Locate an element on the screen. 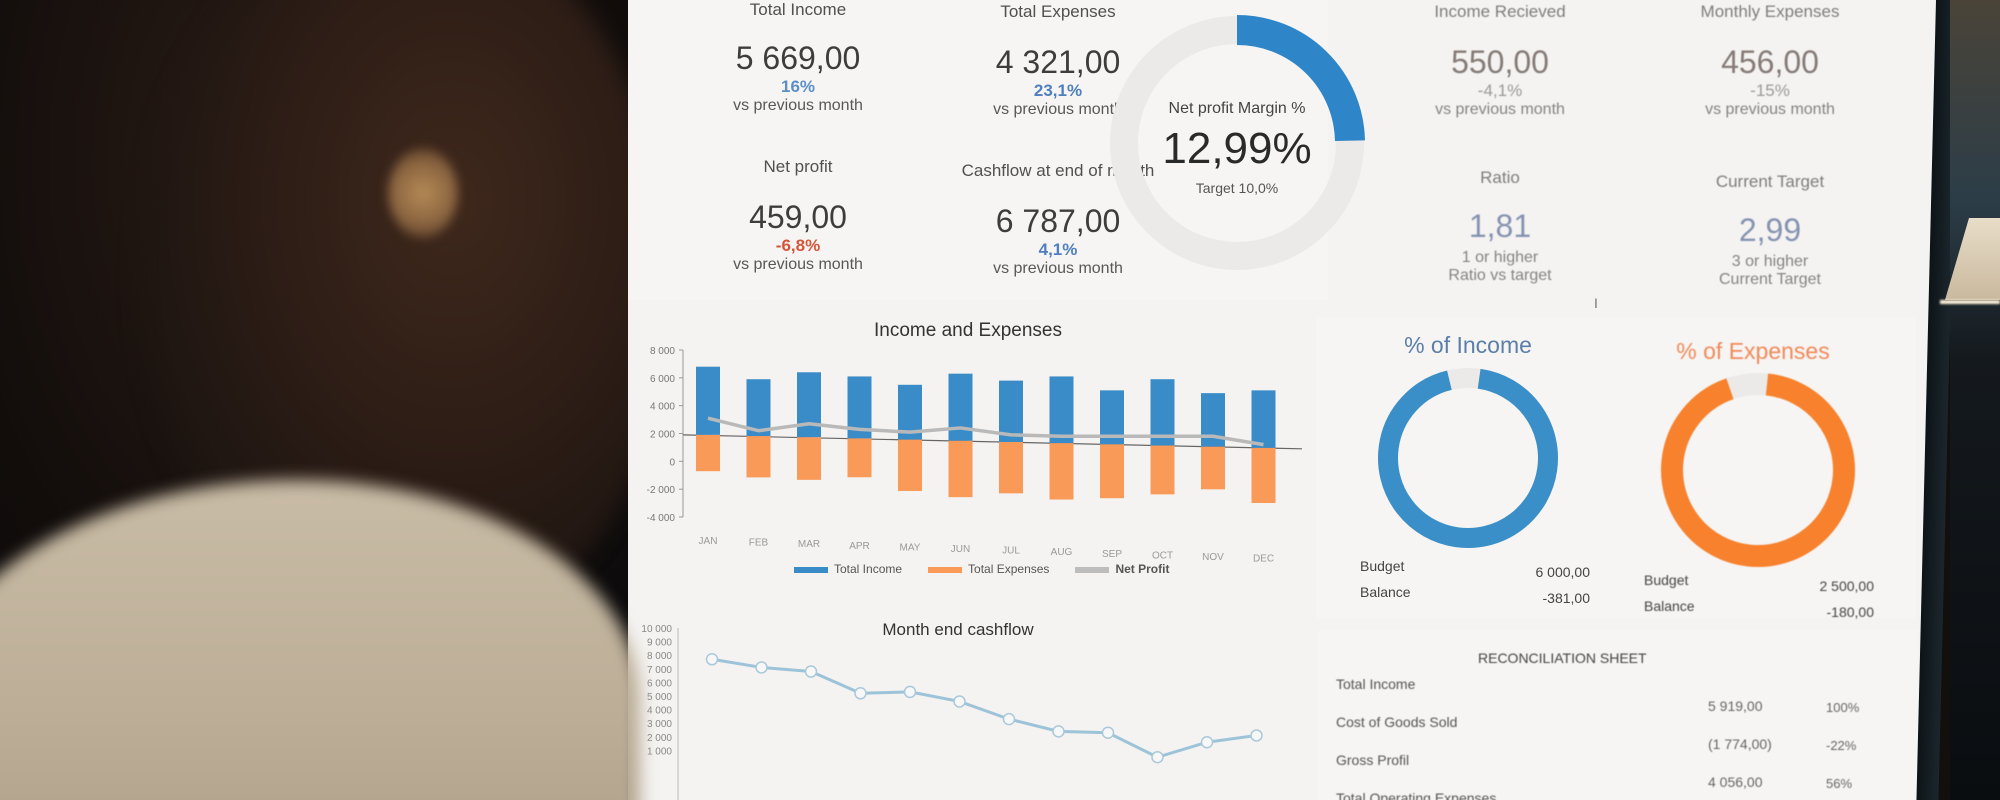 The height and width of the screenshot is (800, 2000). chart-legend: Total Income Total Expenses Net Profit is located at coordinates (1004, 569).